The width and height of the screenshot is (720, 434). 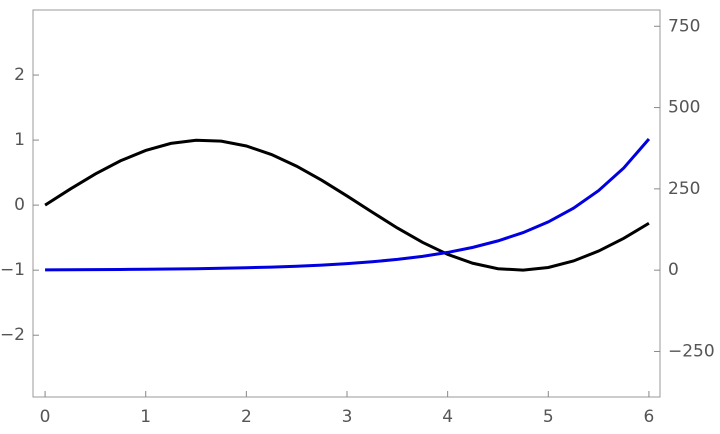 What do you see at coordinates (19, 205) in the screenshot?
I see `y-tick-label: 0` at bounding box center [19, 205].